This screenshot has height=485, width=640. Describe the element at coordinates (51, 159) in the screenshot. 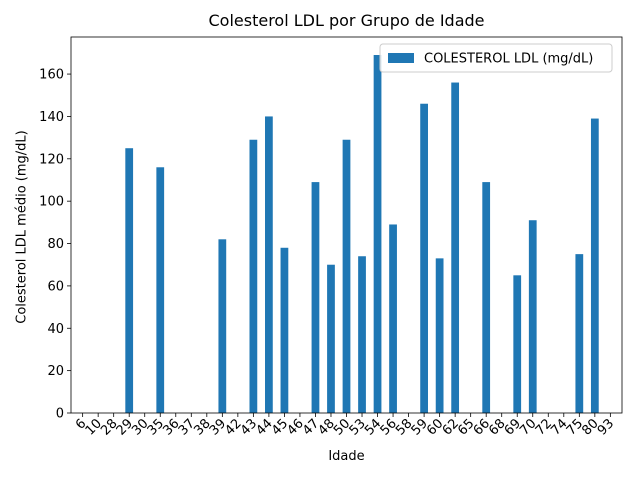

I see `y-tick-label-120: 120` at that location.